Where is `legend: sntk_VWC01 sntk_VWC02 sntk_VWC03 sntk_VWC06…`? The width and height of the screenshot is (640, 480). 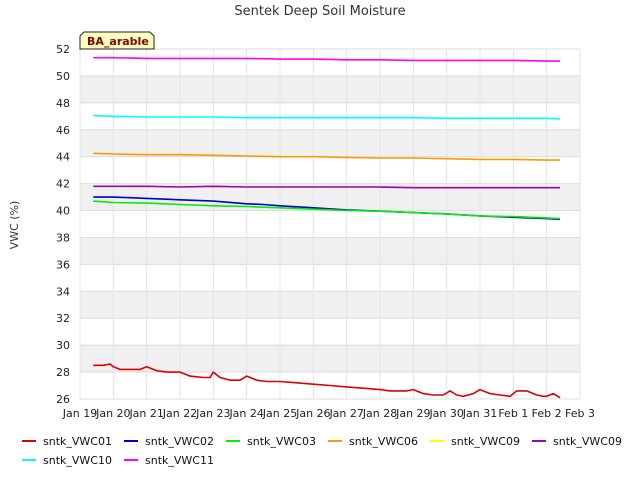 legend: sntk_VWC01 sntk_VWC02 sntk_VWC03 sntk_VWC06… is located at coordinates (322, 451).